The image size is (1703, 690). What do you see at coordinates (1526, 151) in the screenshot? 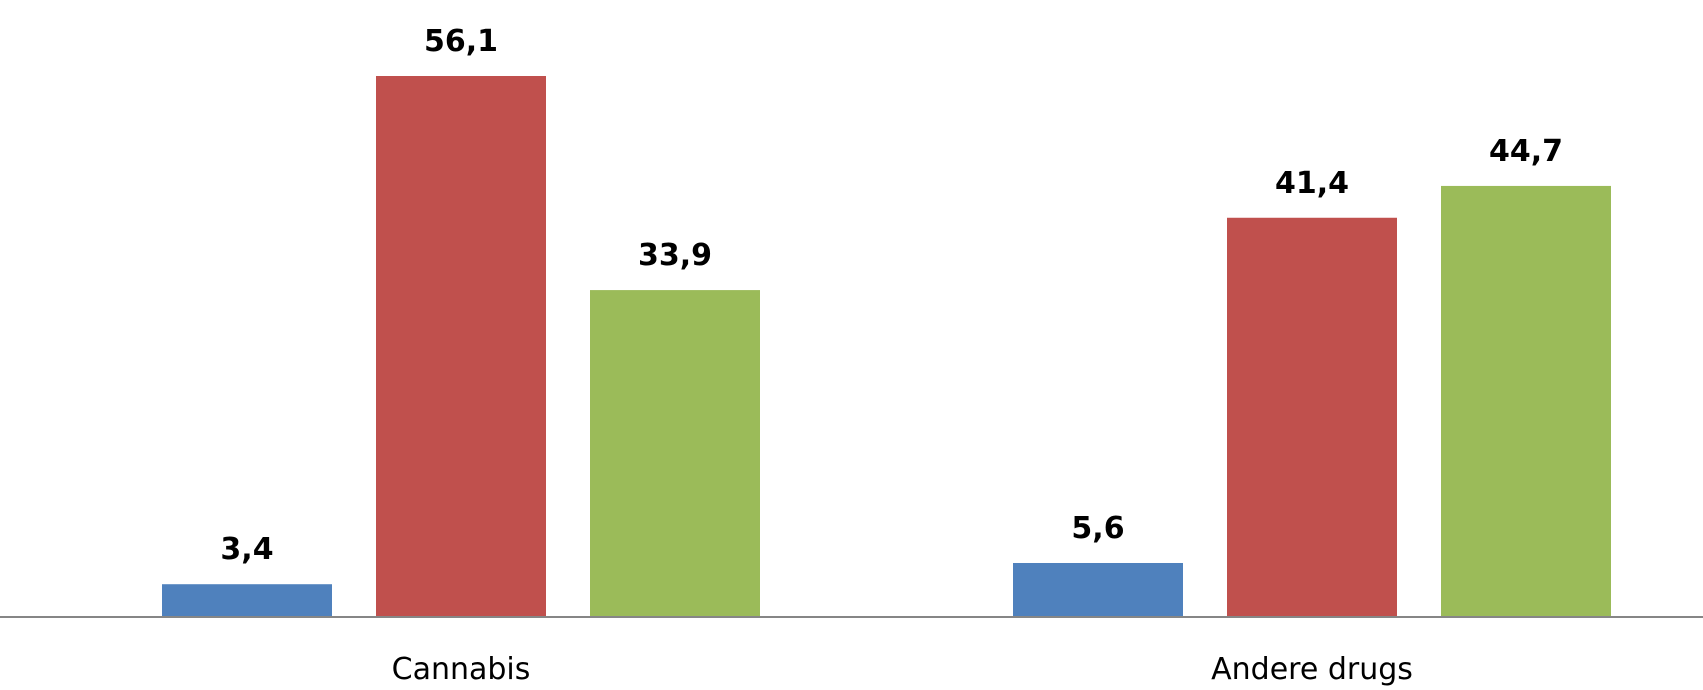
I see `data-label: 44,7` at bounding box center [1526, 151].